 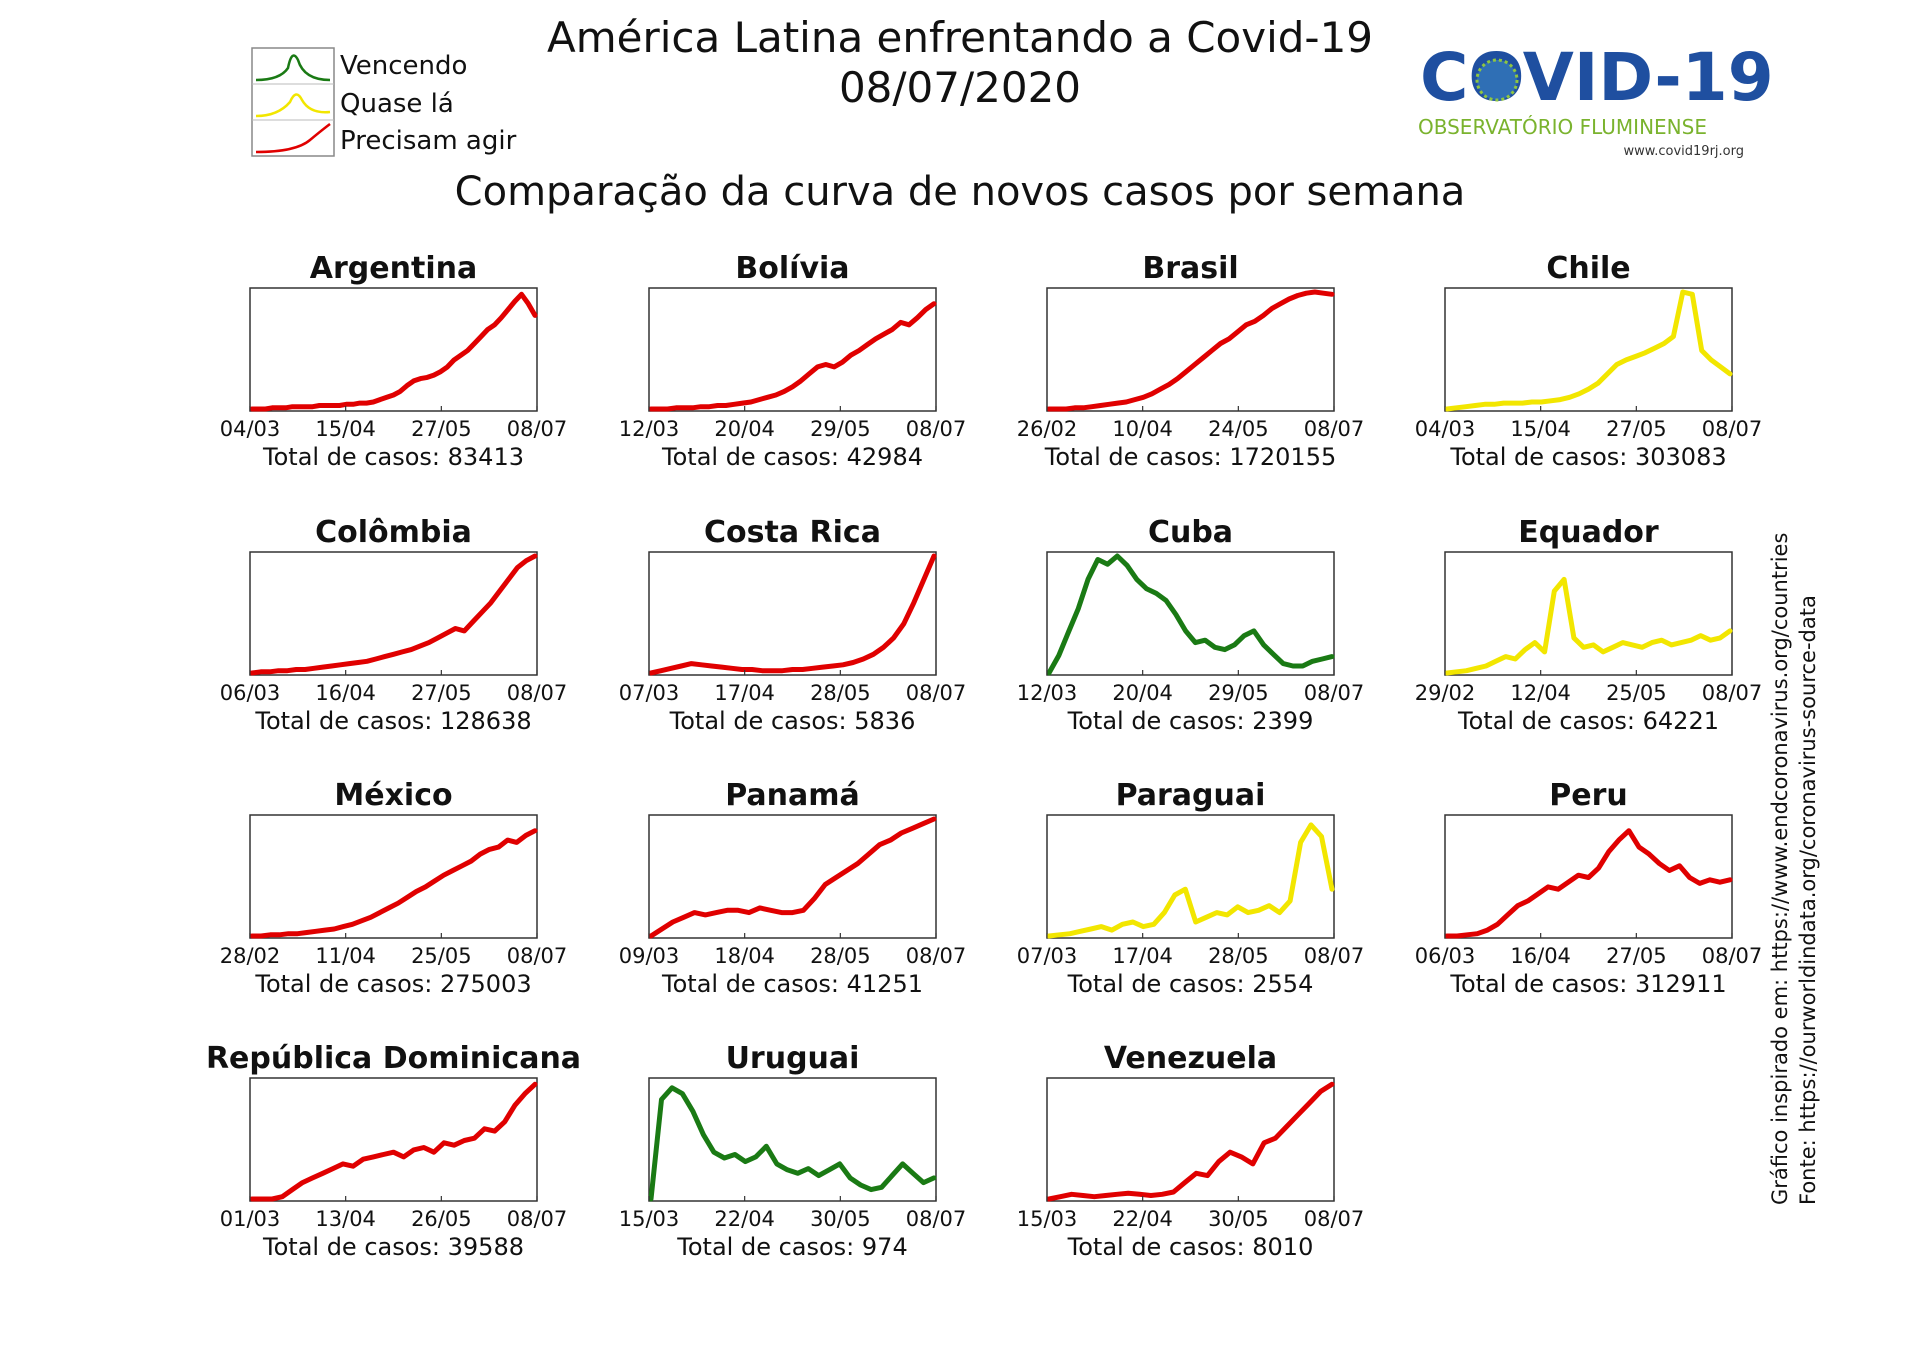 What do you see at coordinates (792, 984) in the screenshot?
I see `total-cases-panama: Total de casos: 41251` at bounding box center [792, 984].